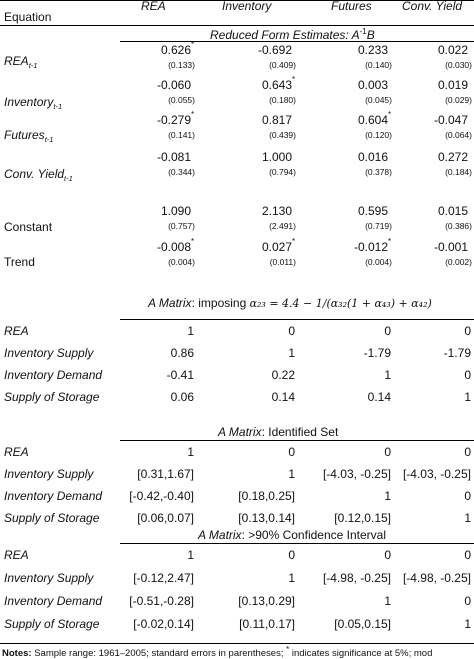 This screenshot has height=659, width=474. What do you see at coordinates (17, 653) in the screenshot?
I see `notes-bold: Notes:` at bounding box center [17, 653].